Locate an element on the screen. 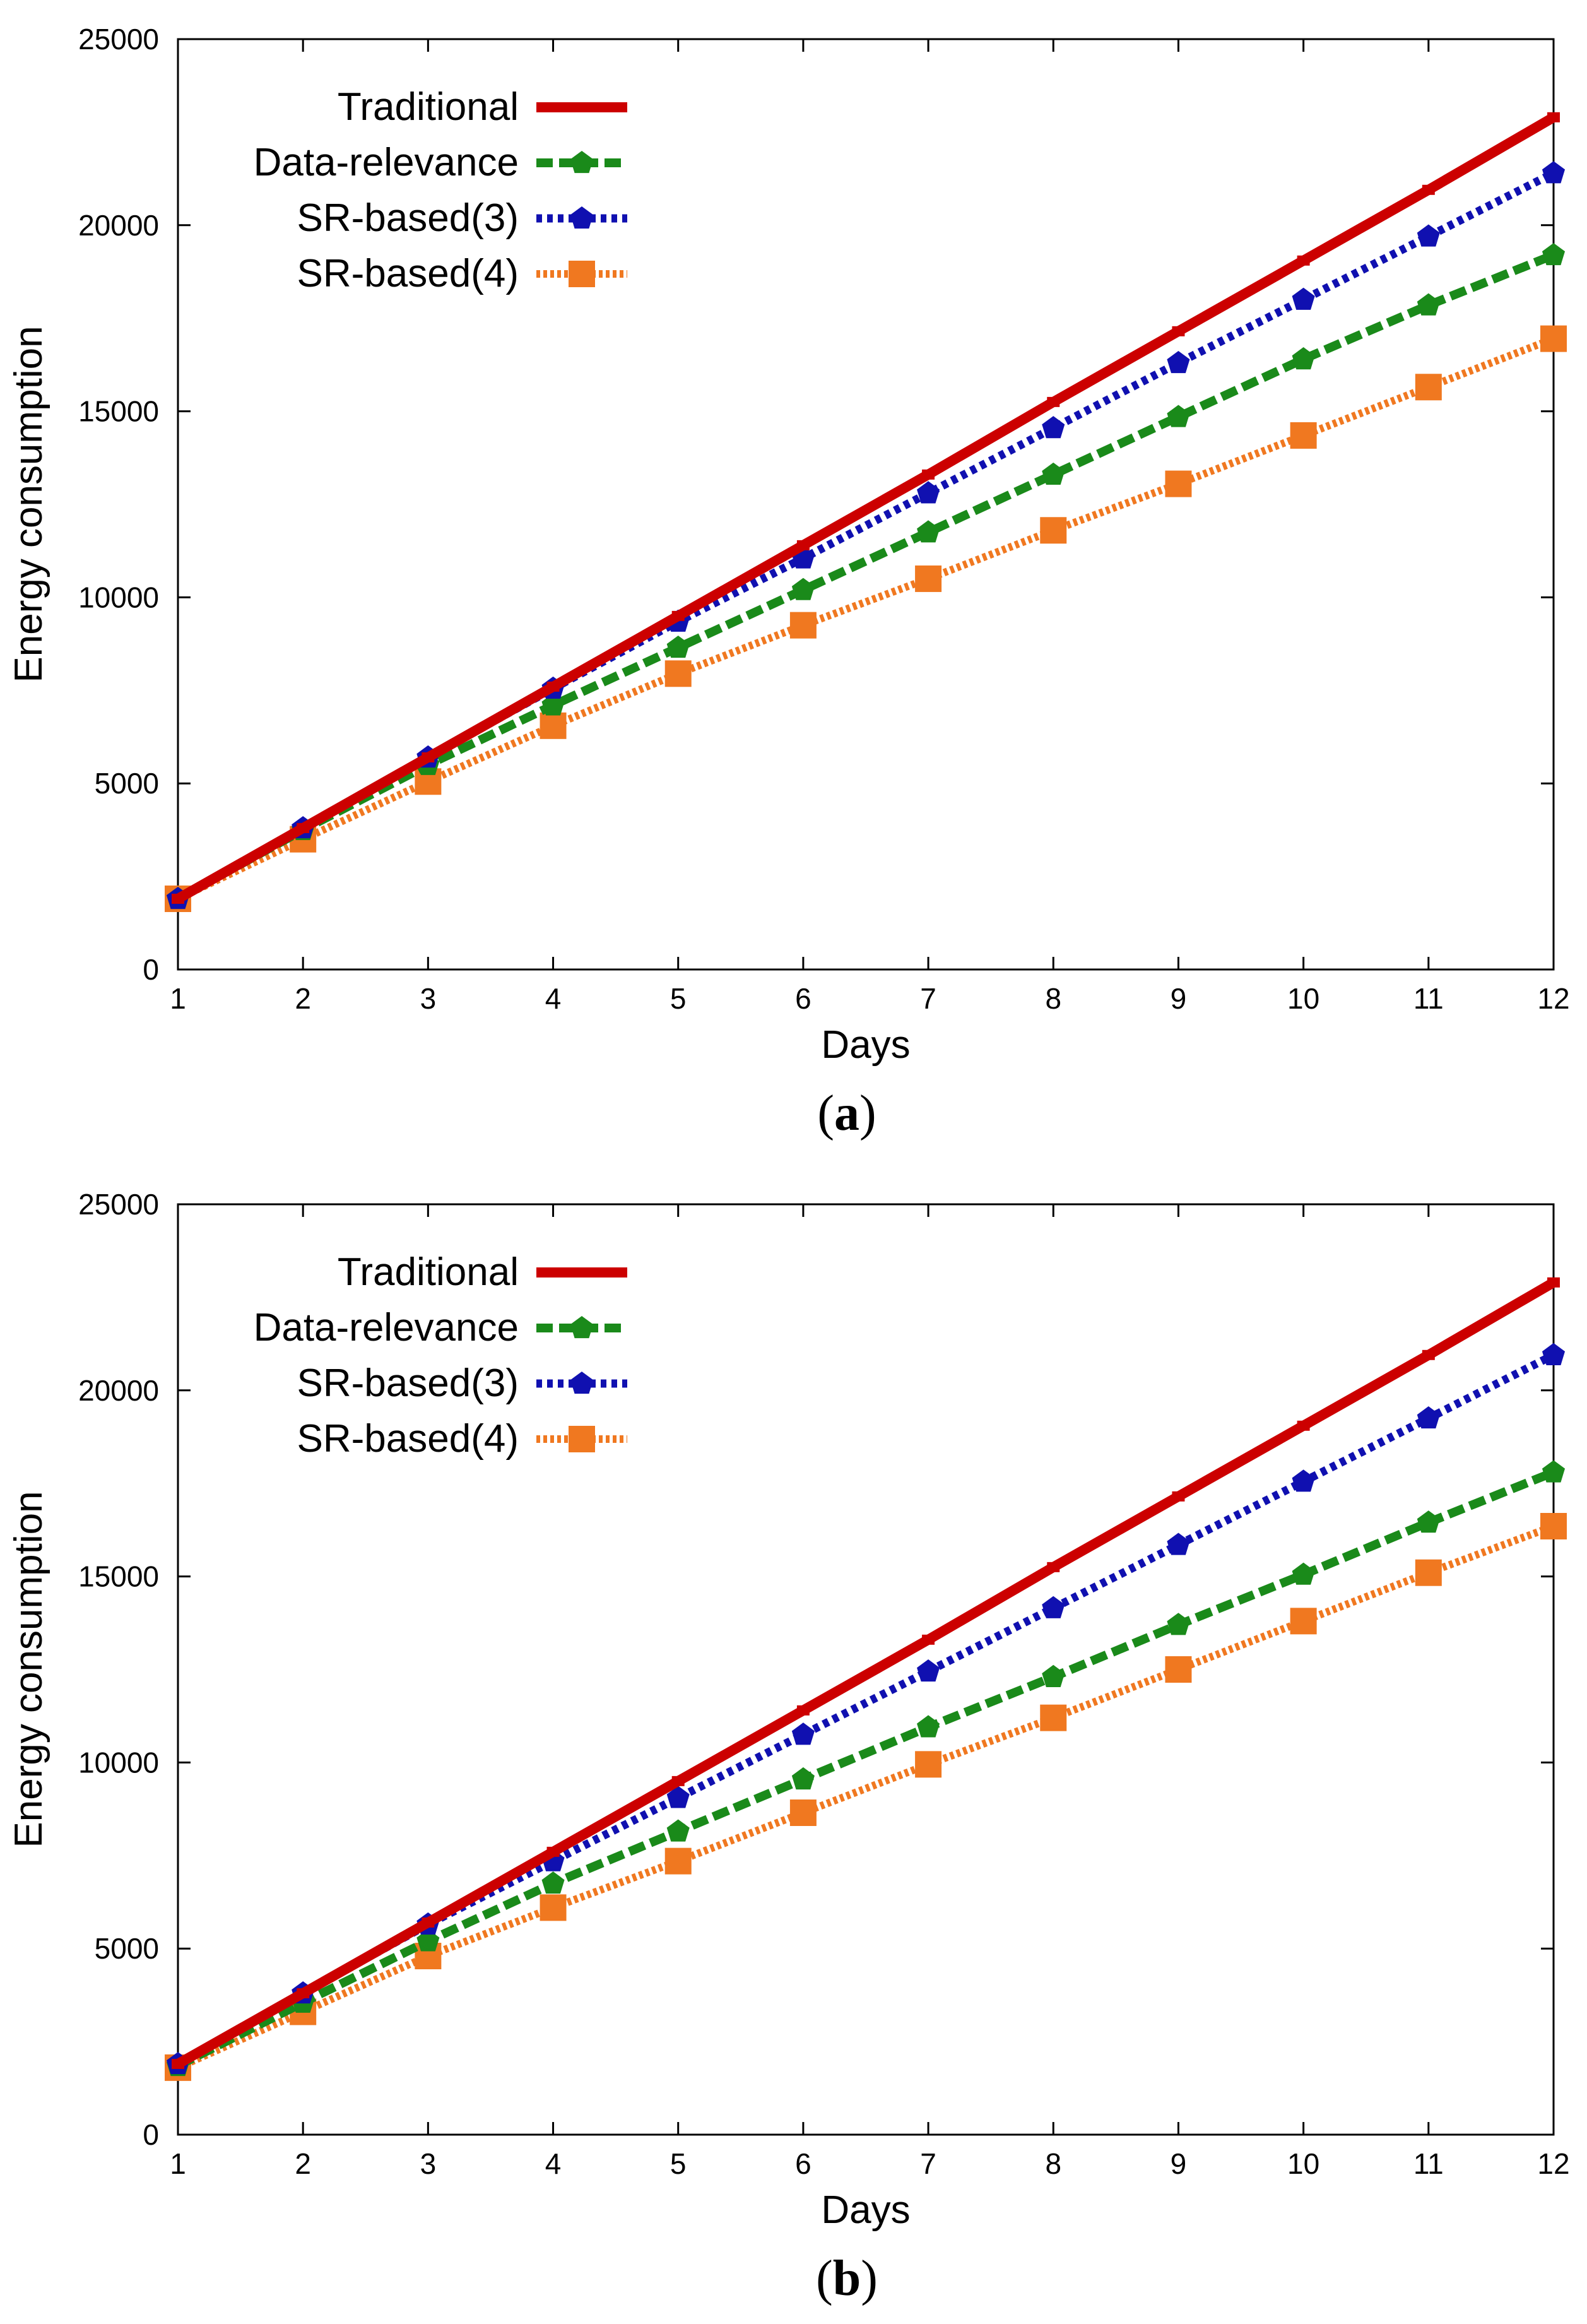 The width and height of the screenshot is (1587, 2324). x-tick-label: 6 is located at coordinates (803, 998).